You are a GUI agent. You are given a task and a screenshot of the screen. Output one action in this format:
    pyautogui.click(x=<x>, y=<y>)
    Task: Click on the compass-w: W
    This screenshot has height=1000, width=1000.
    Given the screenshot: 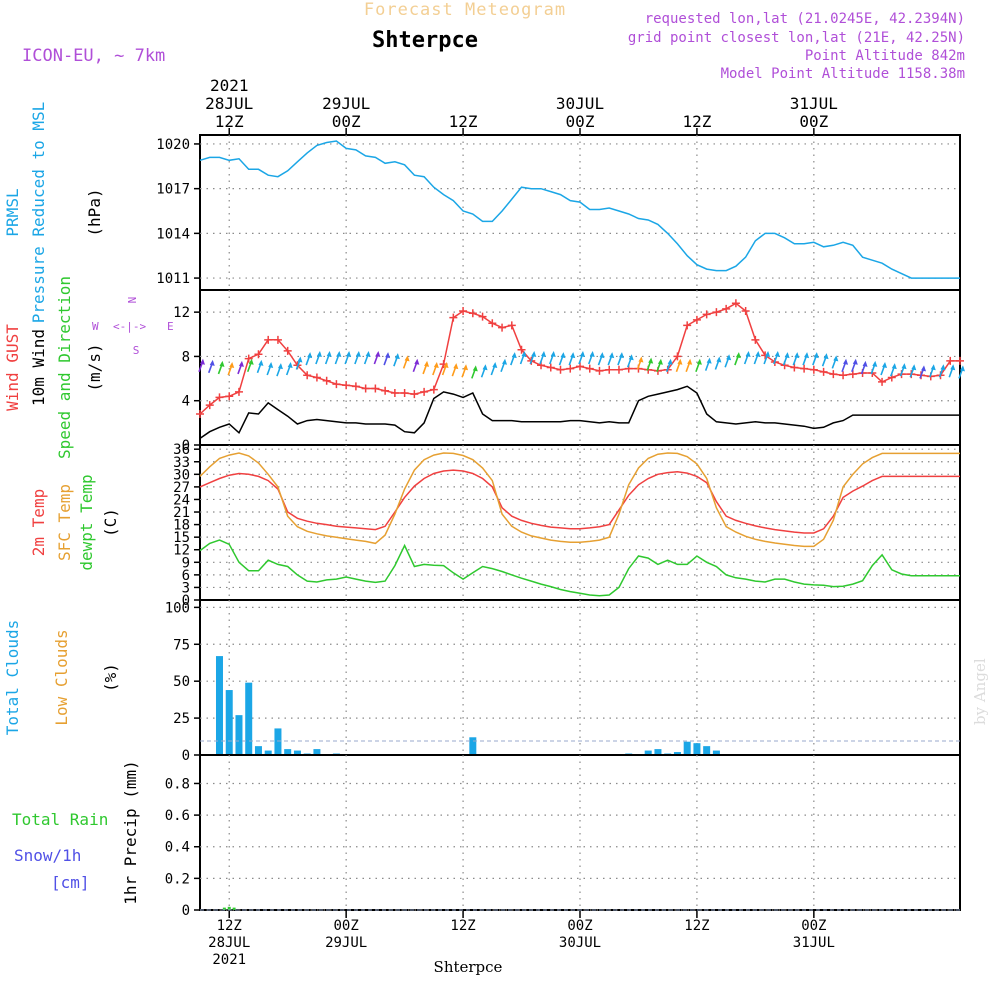 What is the action you would take?
    pyautogui.click(x=95, y=326)
    